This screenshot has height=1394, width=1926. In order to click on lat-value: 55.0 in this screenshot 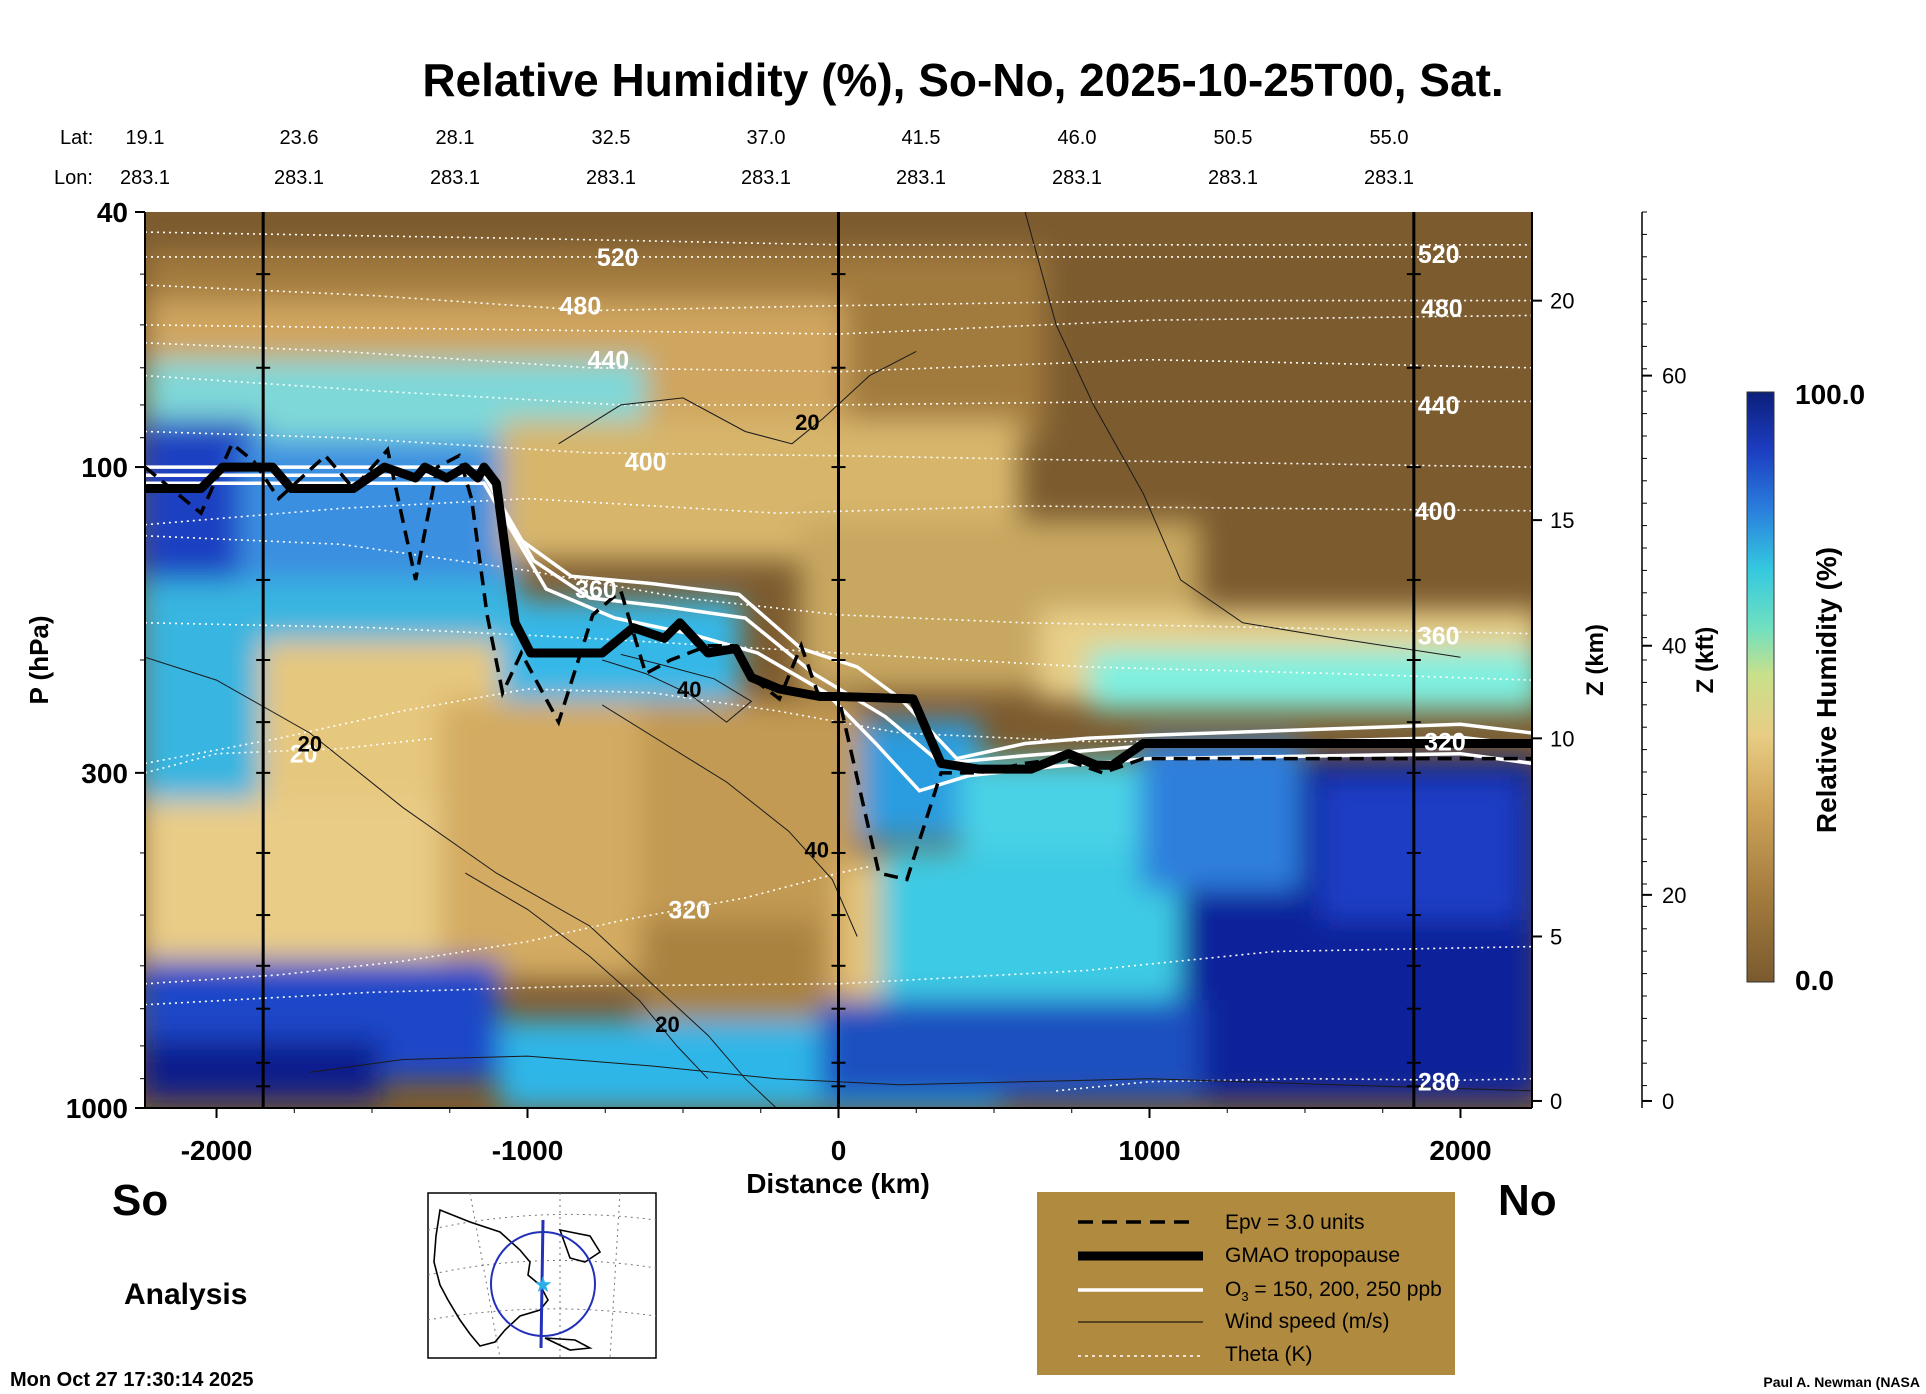, I will do `click(1389, 138)`.